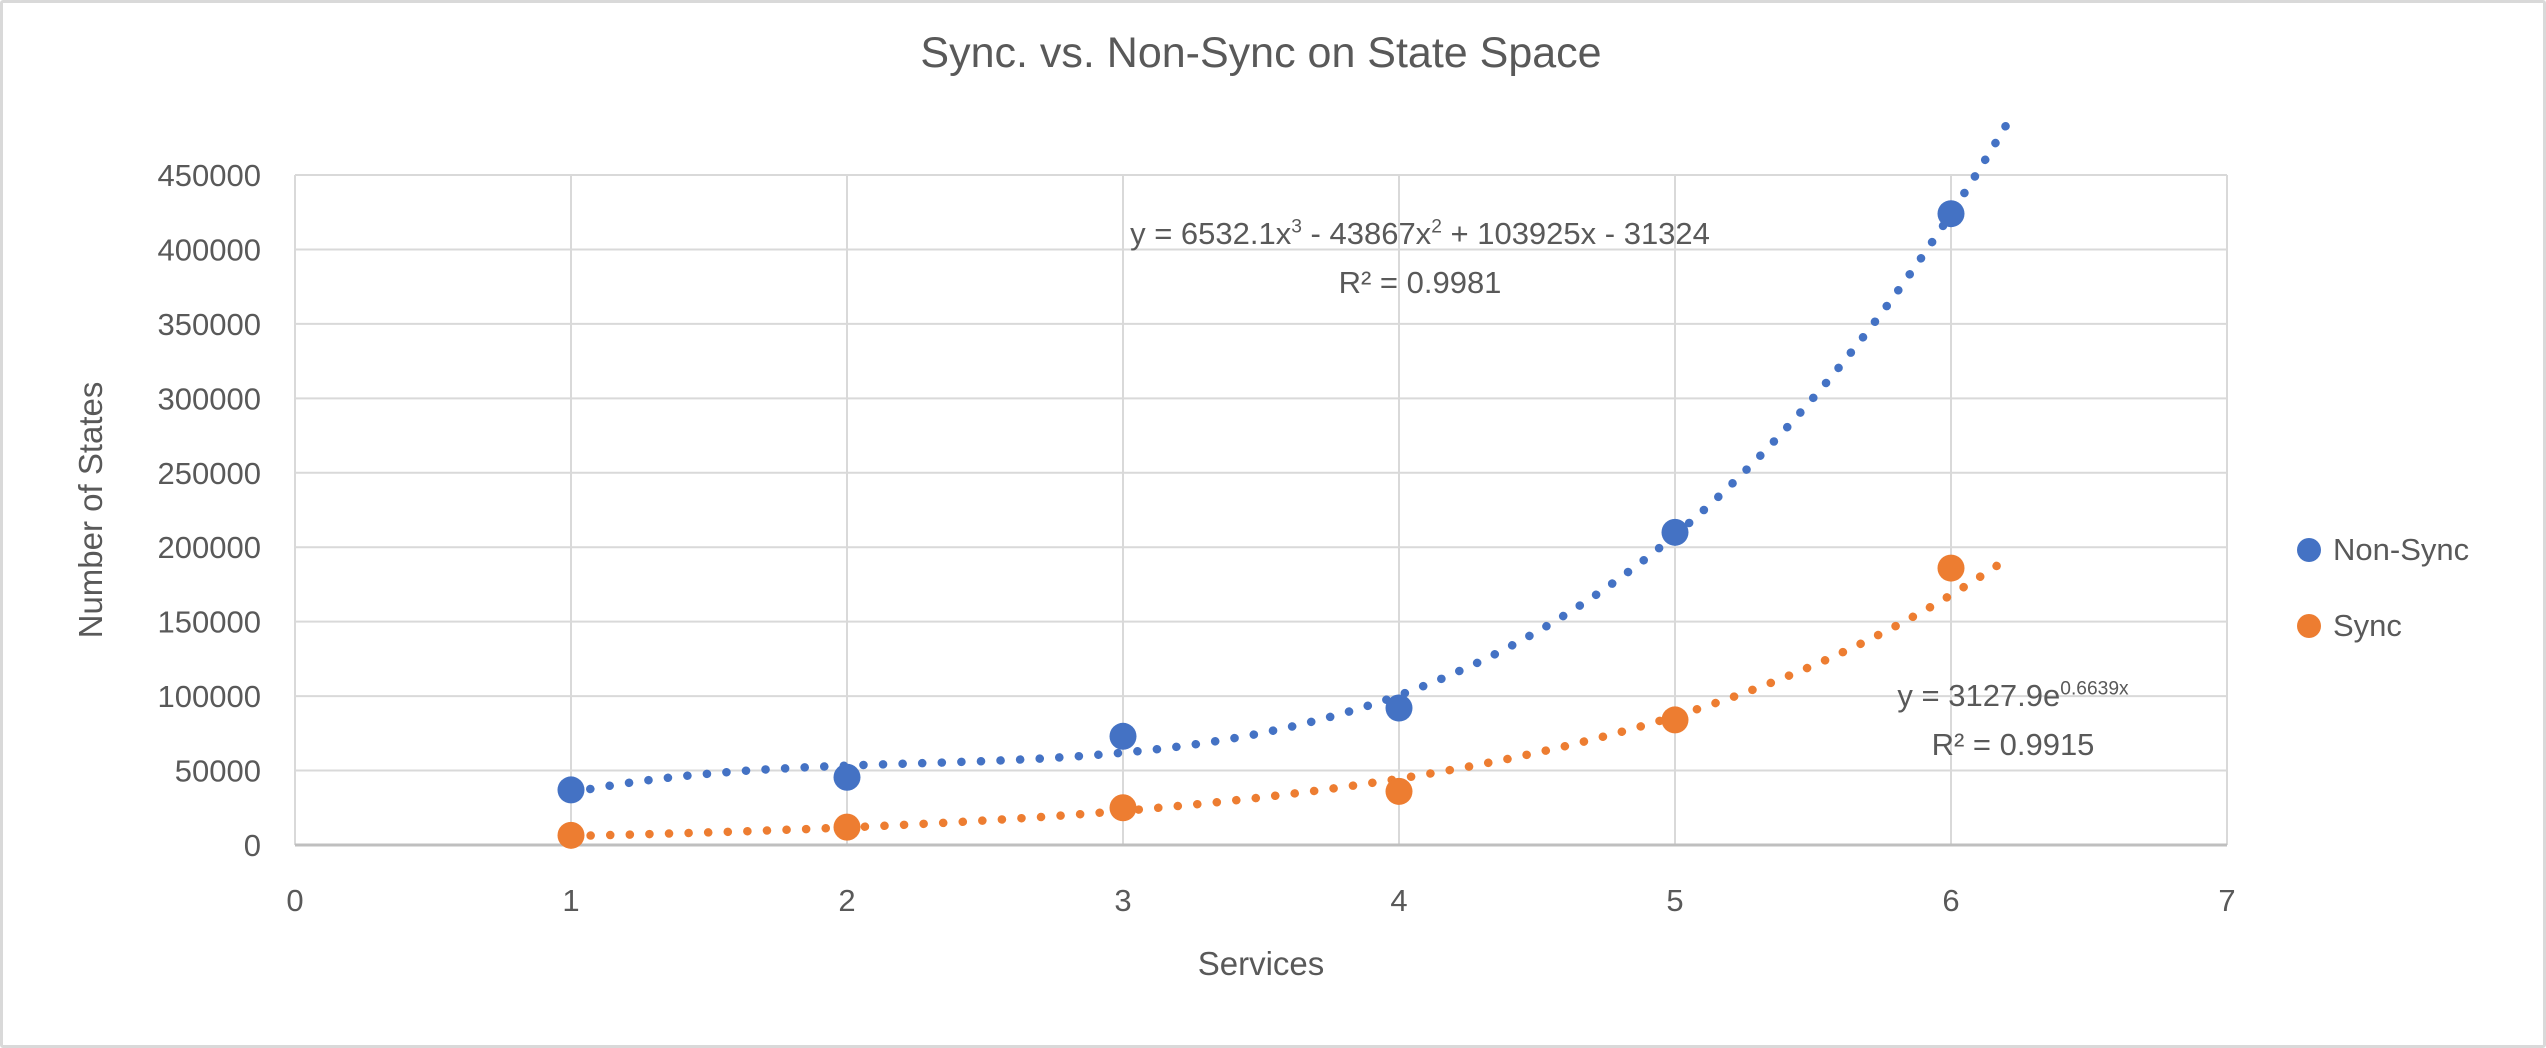  What do you see at coordinates (2309, 550) in the screenshot?
I see `nonsync-marker-icon` at bounding box center [2309, 550].